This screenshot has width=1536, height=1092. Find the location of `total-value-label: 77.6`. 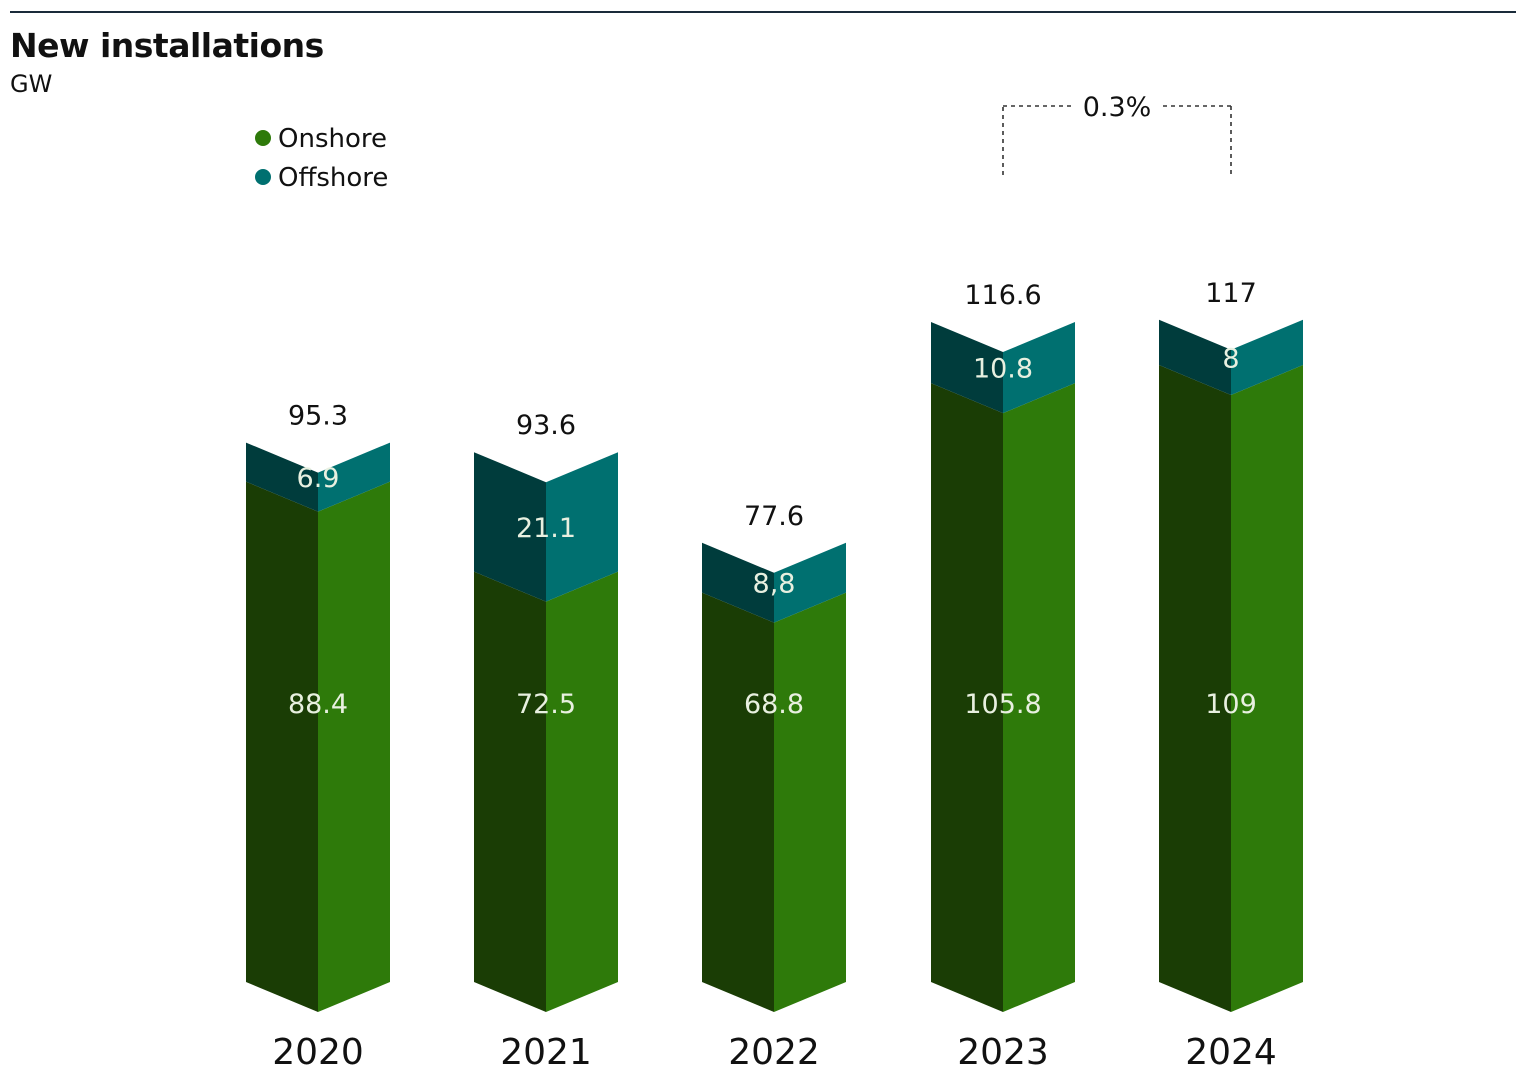

total-value-label: 77.6 is located at coordinates (774, 516).